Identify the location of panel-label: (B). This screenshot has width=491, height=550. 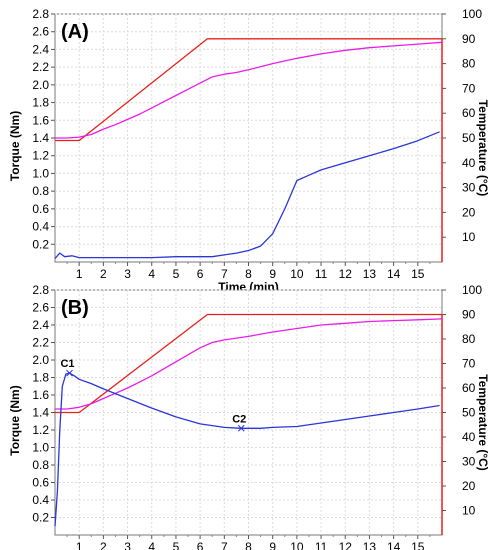
(75, 308).